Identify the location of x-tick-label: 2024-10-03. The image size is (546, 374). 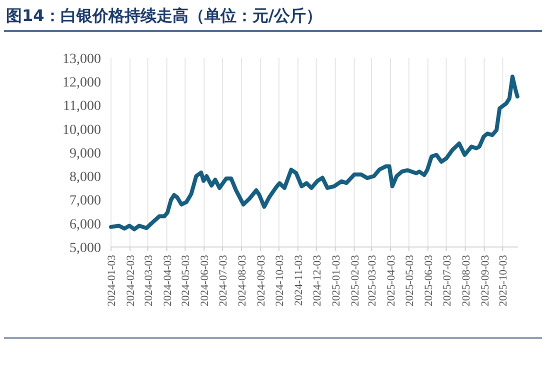
(280, 280).